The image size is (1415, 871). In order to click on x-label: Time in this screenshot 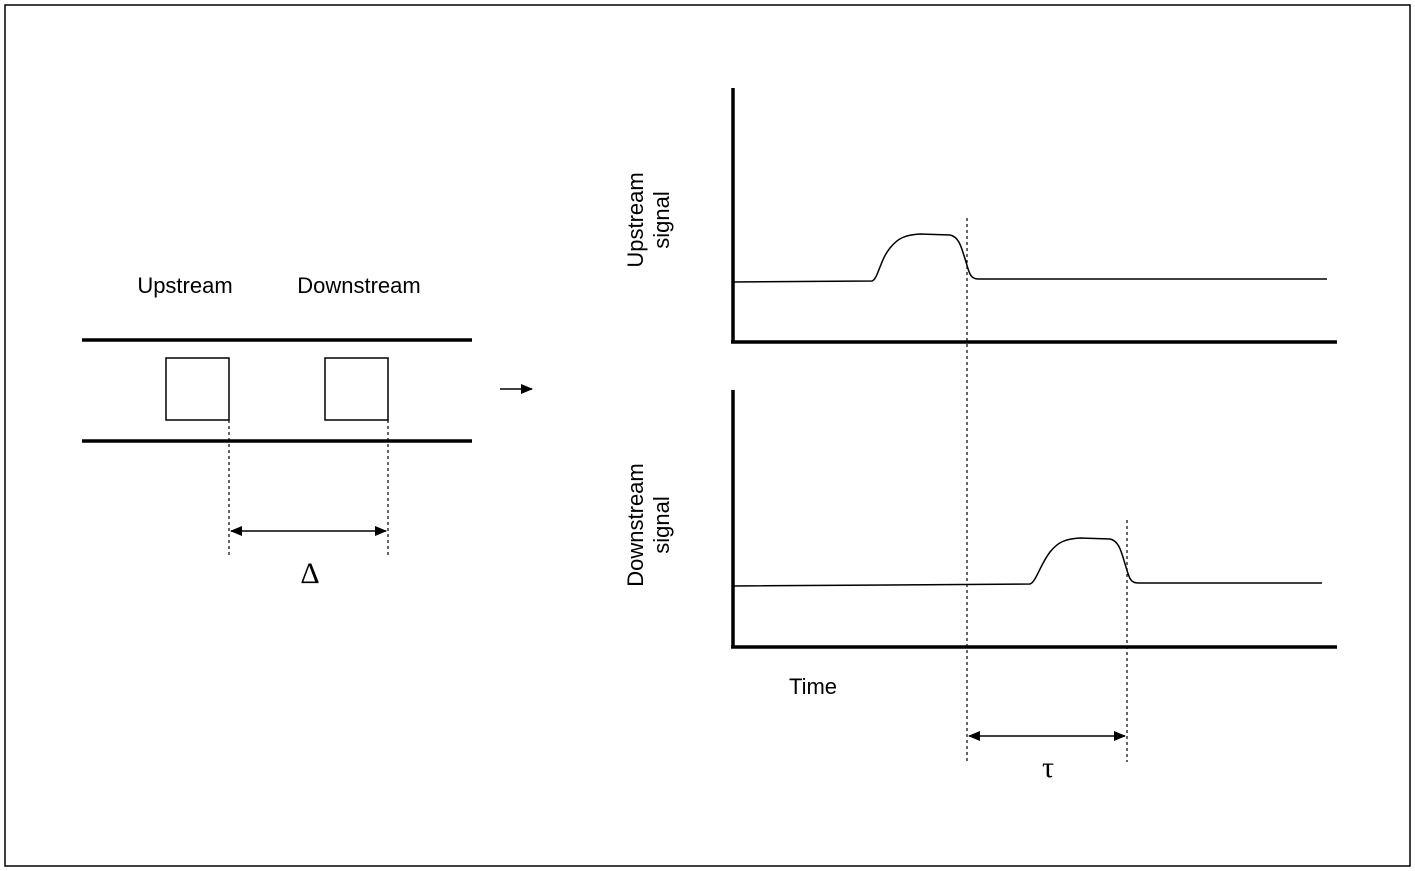, I will do `click(813, 686)`.